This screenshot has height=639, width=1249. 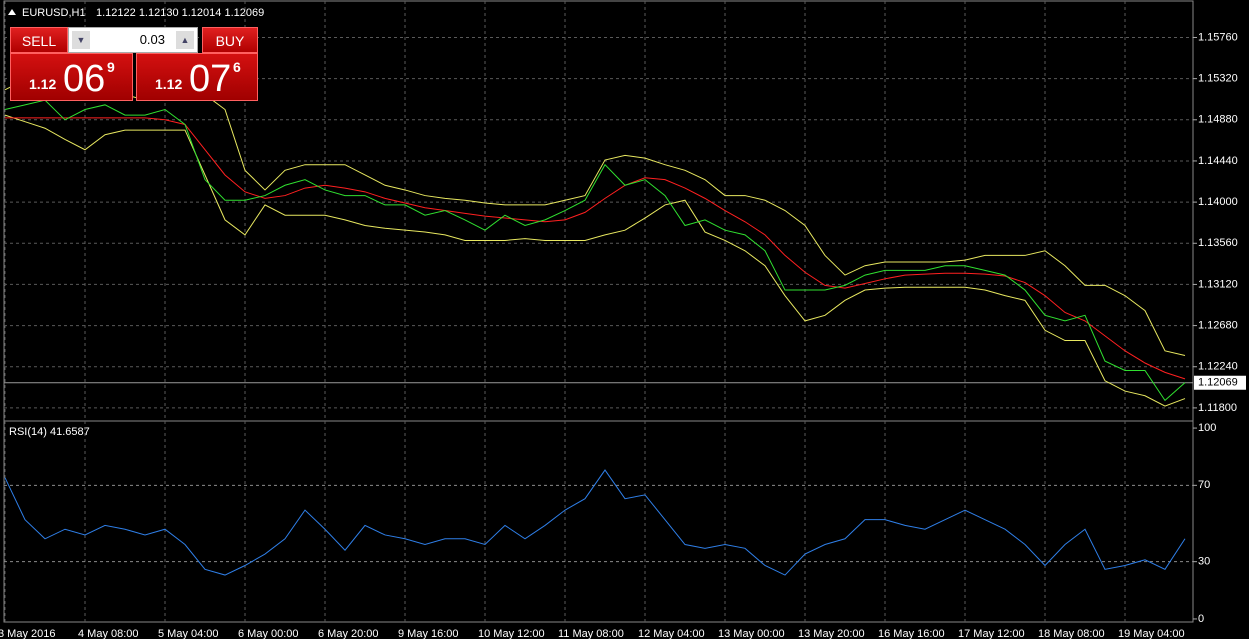 I want to click on y-tick-label: 1.15760, so click(x=1218, y=37).